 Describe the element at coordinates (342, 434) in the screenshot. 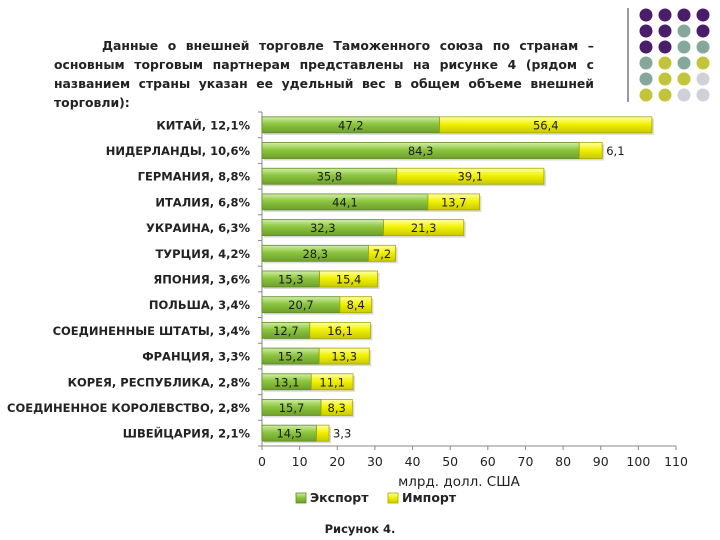

I see `import-value-label: 3,3` at that location.